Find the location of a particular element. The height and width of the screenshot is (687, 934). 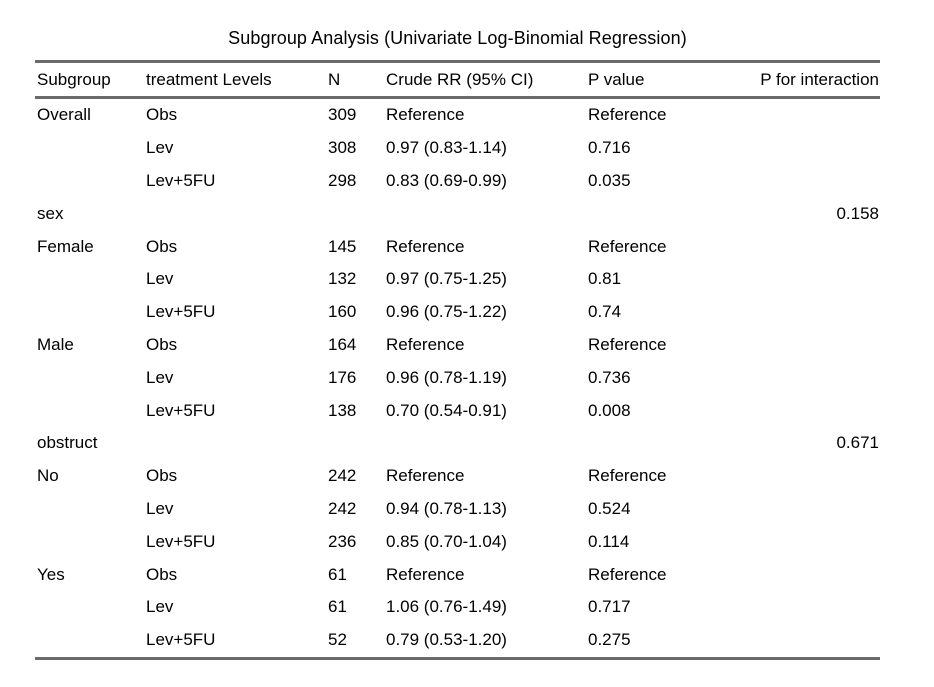

table-cell: 132 is located at coordinates (342, 279).